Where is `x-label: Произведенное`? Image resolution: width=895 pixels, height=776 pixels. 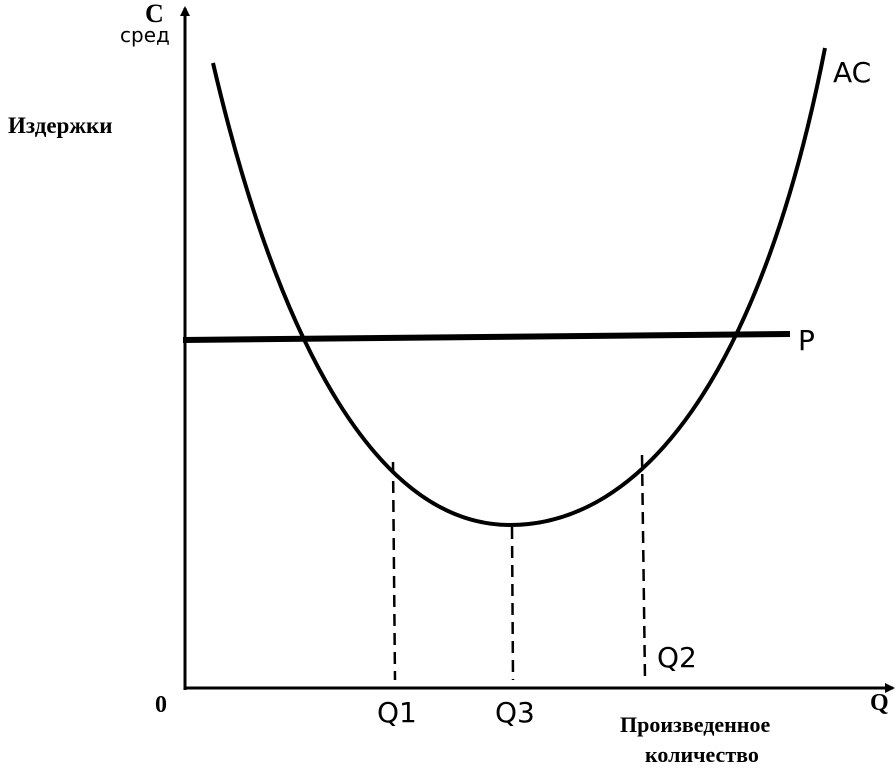
x-label: Произведенное is located at coordinates (695, 724).